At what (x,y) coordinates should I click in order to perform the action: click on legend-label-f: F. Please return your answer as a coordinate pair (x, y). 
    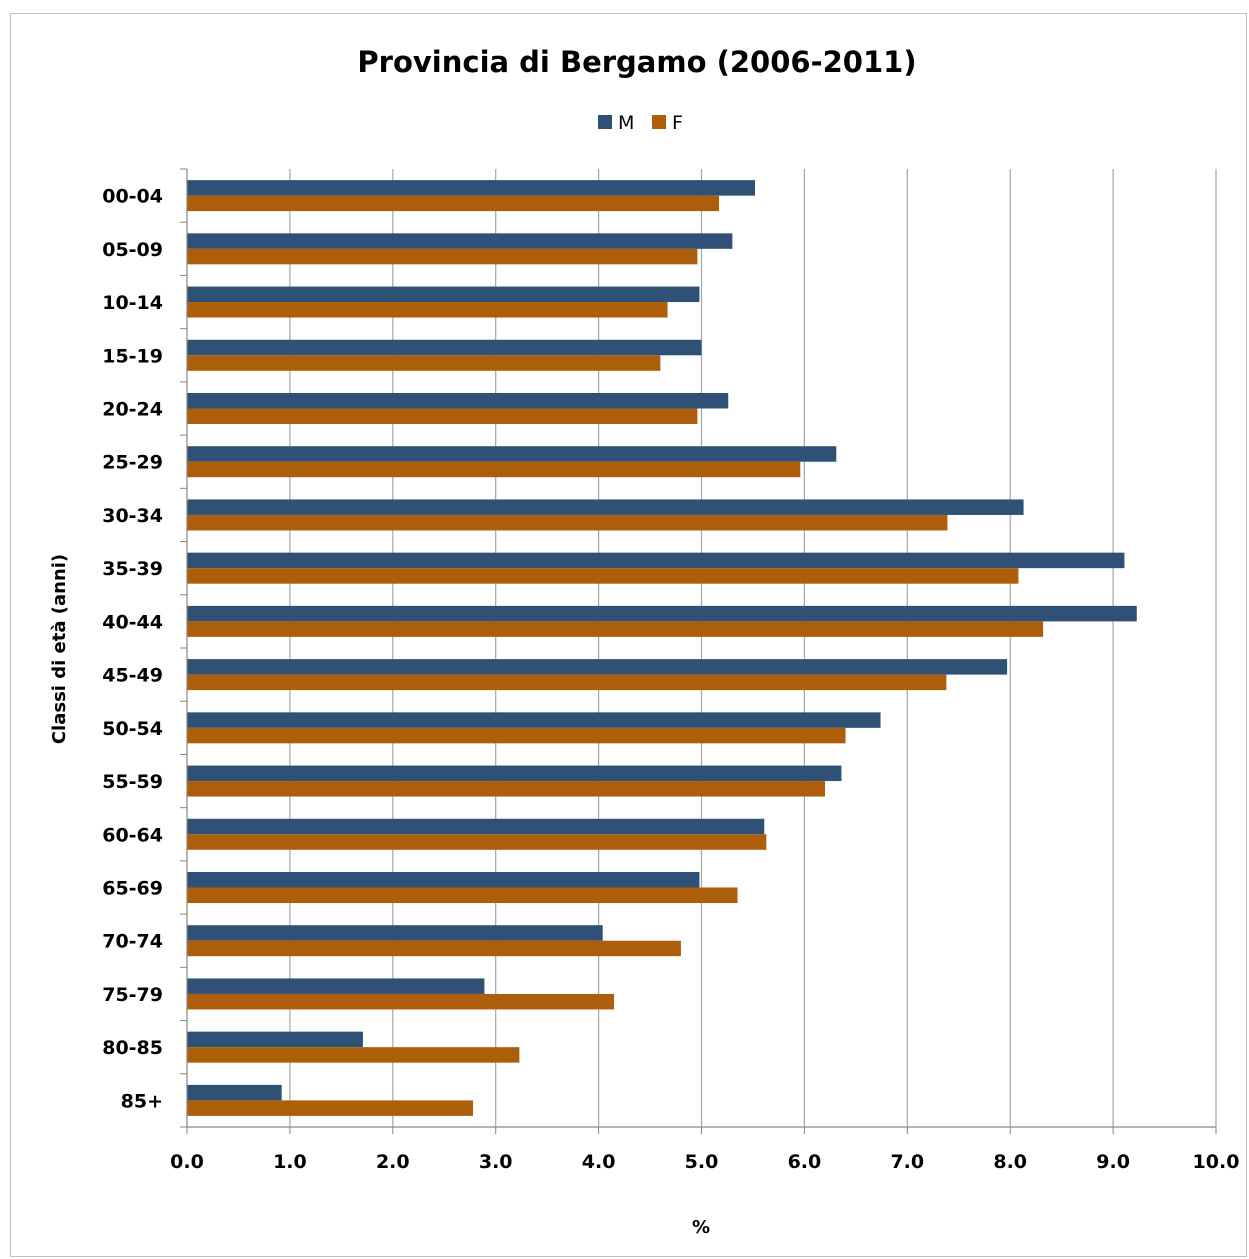
    Looking at the image, I should click on (677, 123).